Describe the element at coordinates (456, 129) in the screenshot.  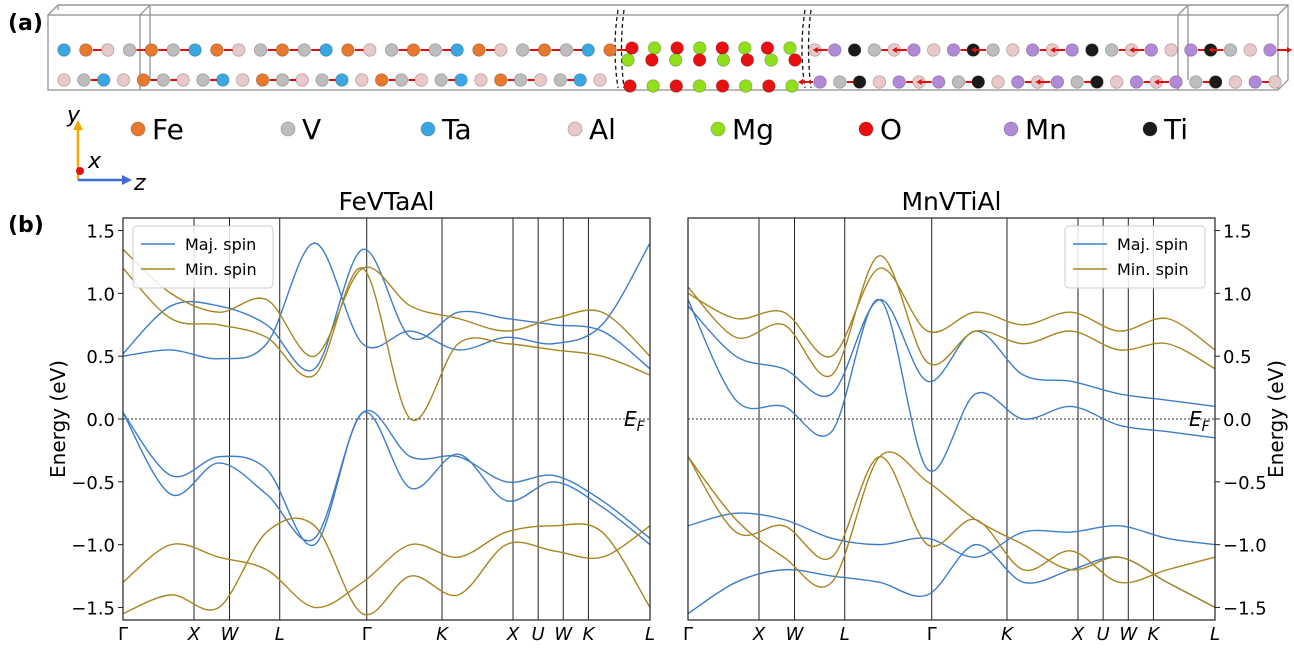
I see `legend-label-ta: Ta` at that location.